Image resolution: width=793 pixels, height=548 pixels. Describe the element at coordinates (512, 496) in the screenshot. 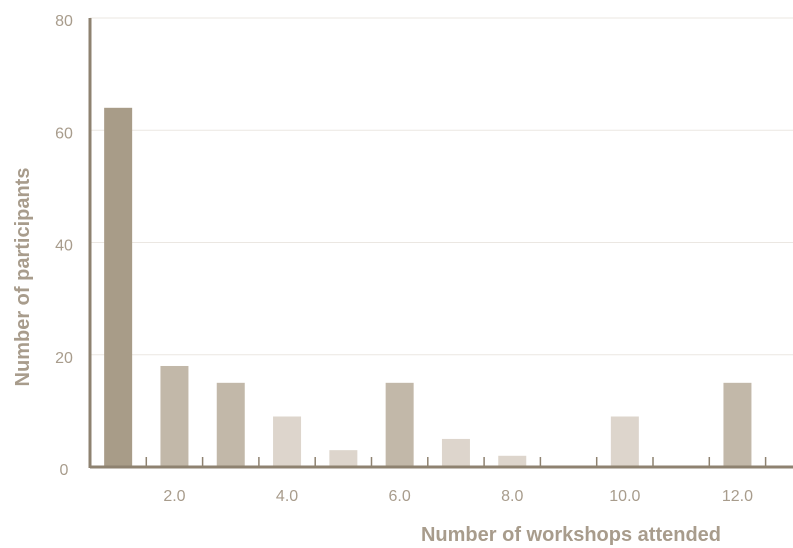

I see `x-tick-label: 8.0` at that location.